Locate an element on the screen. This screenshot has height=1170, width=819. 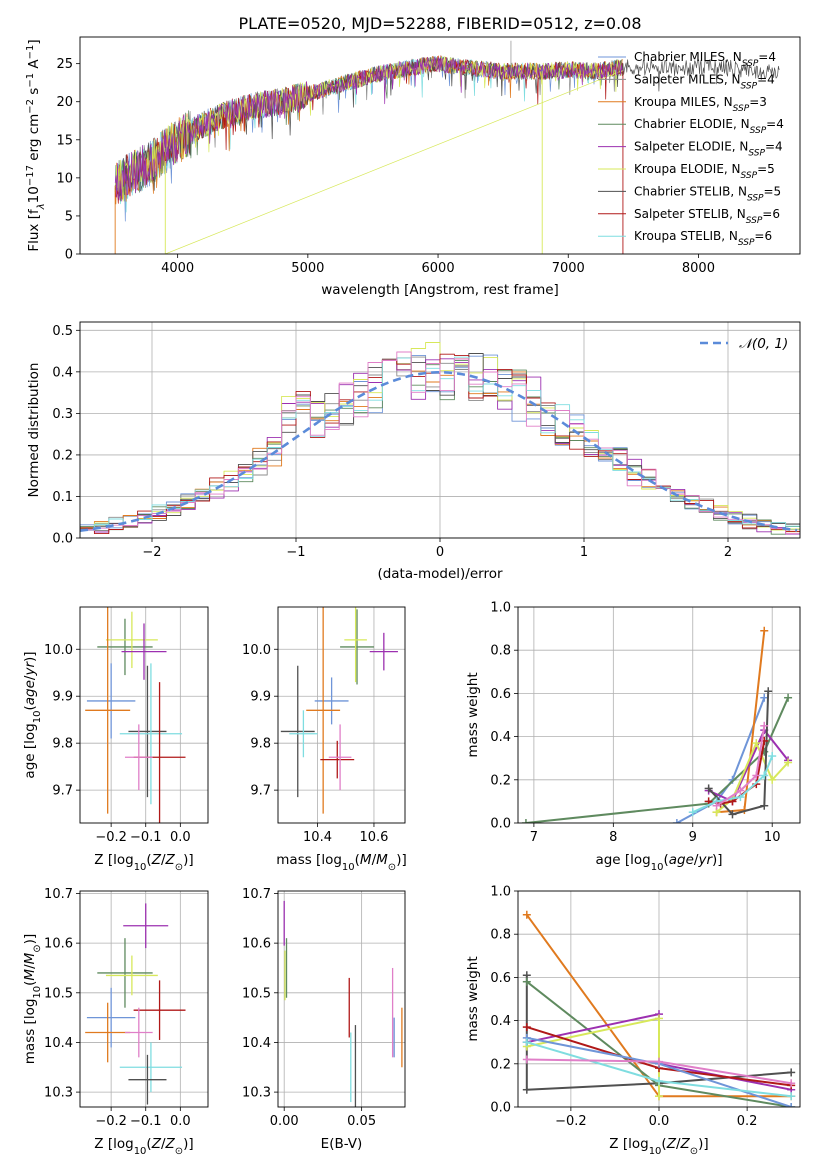
y-tick-label: 0.3 is located at coordinates (62, 414).